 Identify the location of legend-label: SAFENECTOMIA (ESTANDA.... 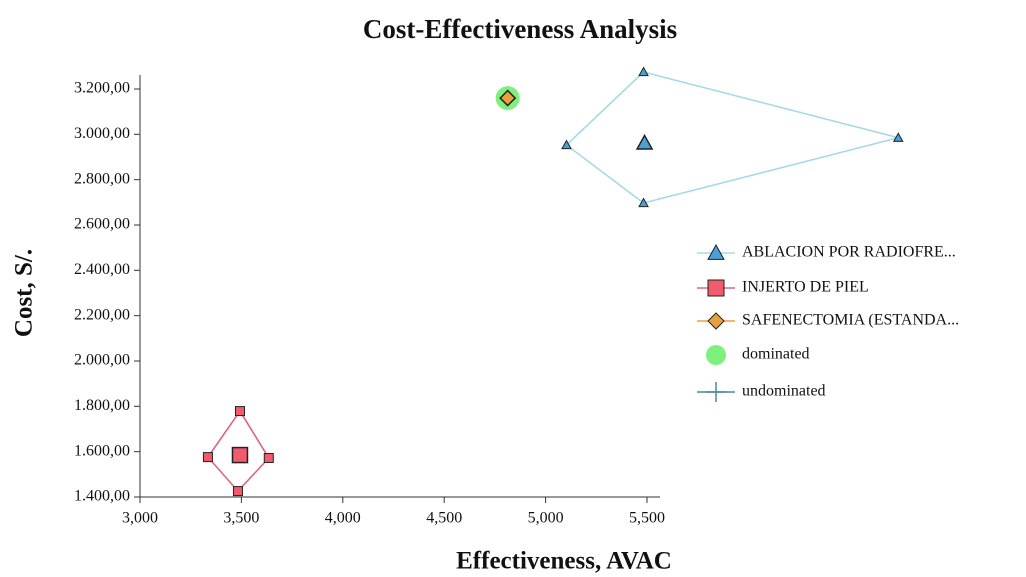
(850, 320).